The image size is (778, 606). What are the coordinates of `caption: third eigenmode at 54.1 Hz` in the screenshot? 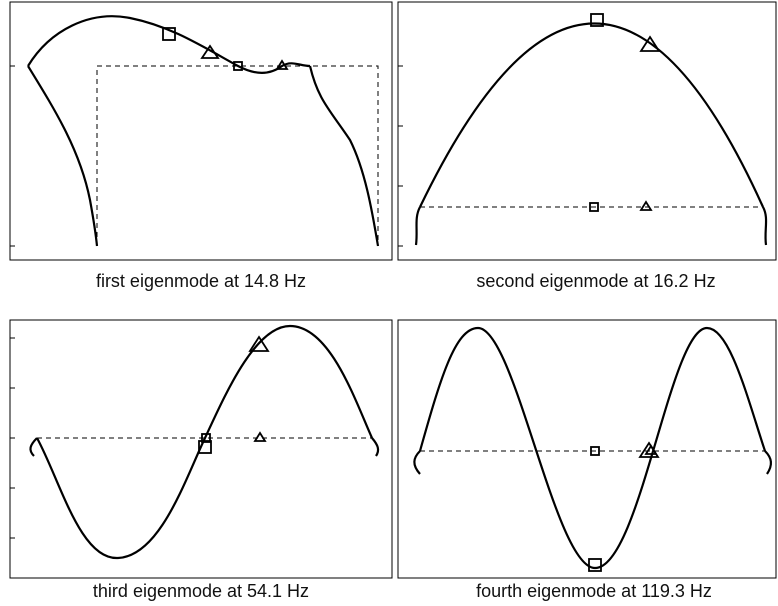 It's located at (201, 591).